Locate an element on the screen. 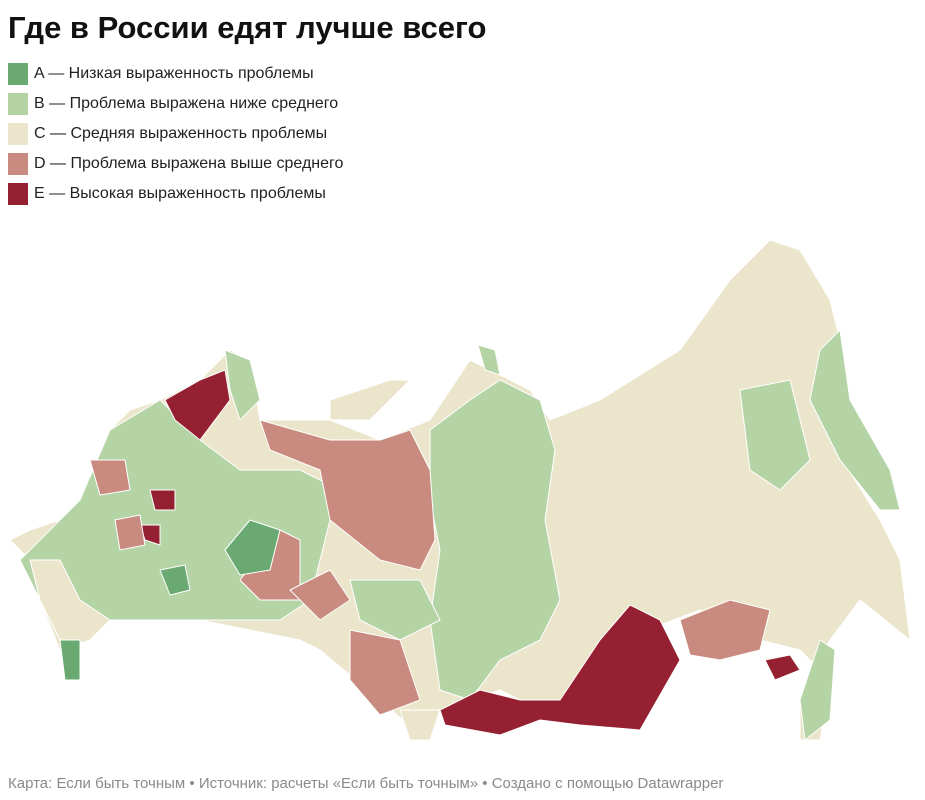  title: Где в России едят лучше всего is located at coordinates (247, 27).